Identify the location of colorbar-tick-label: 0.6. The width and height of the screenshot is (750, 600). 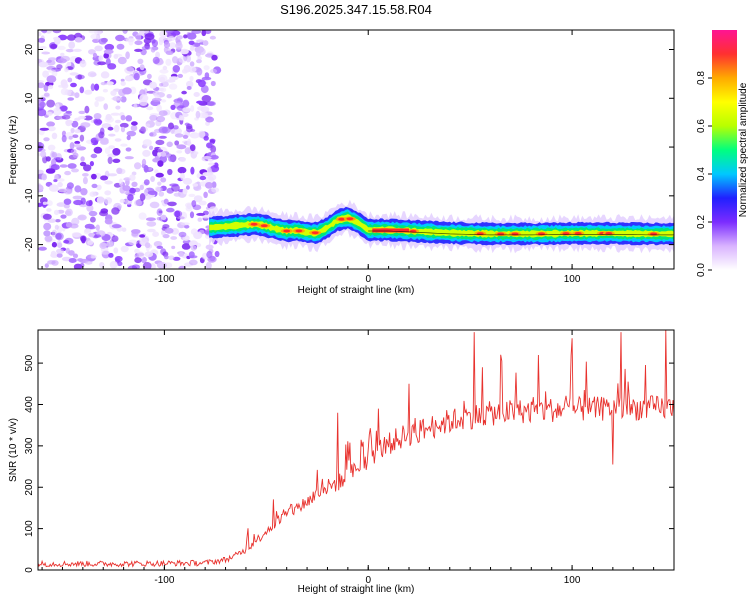
(701, 126).